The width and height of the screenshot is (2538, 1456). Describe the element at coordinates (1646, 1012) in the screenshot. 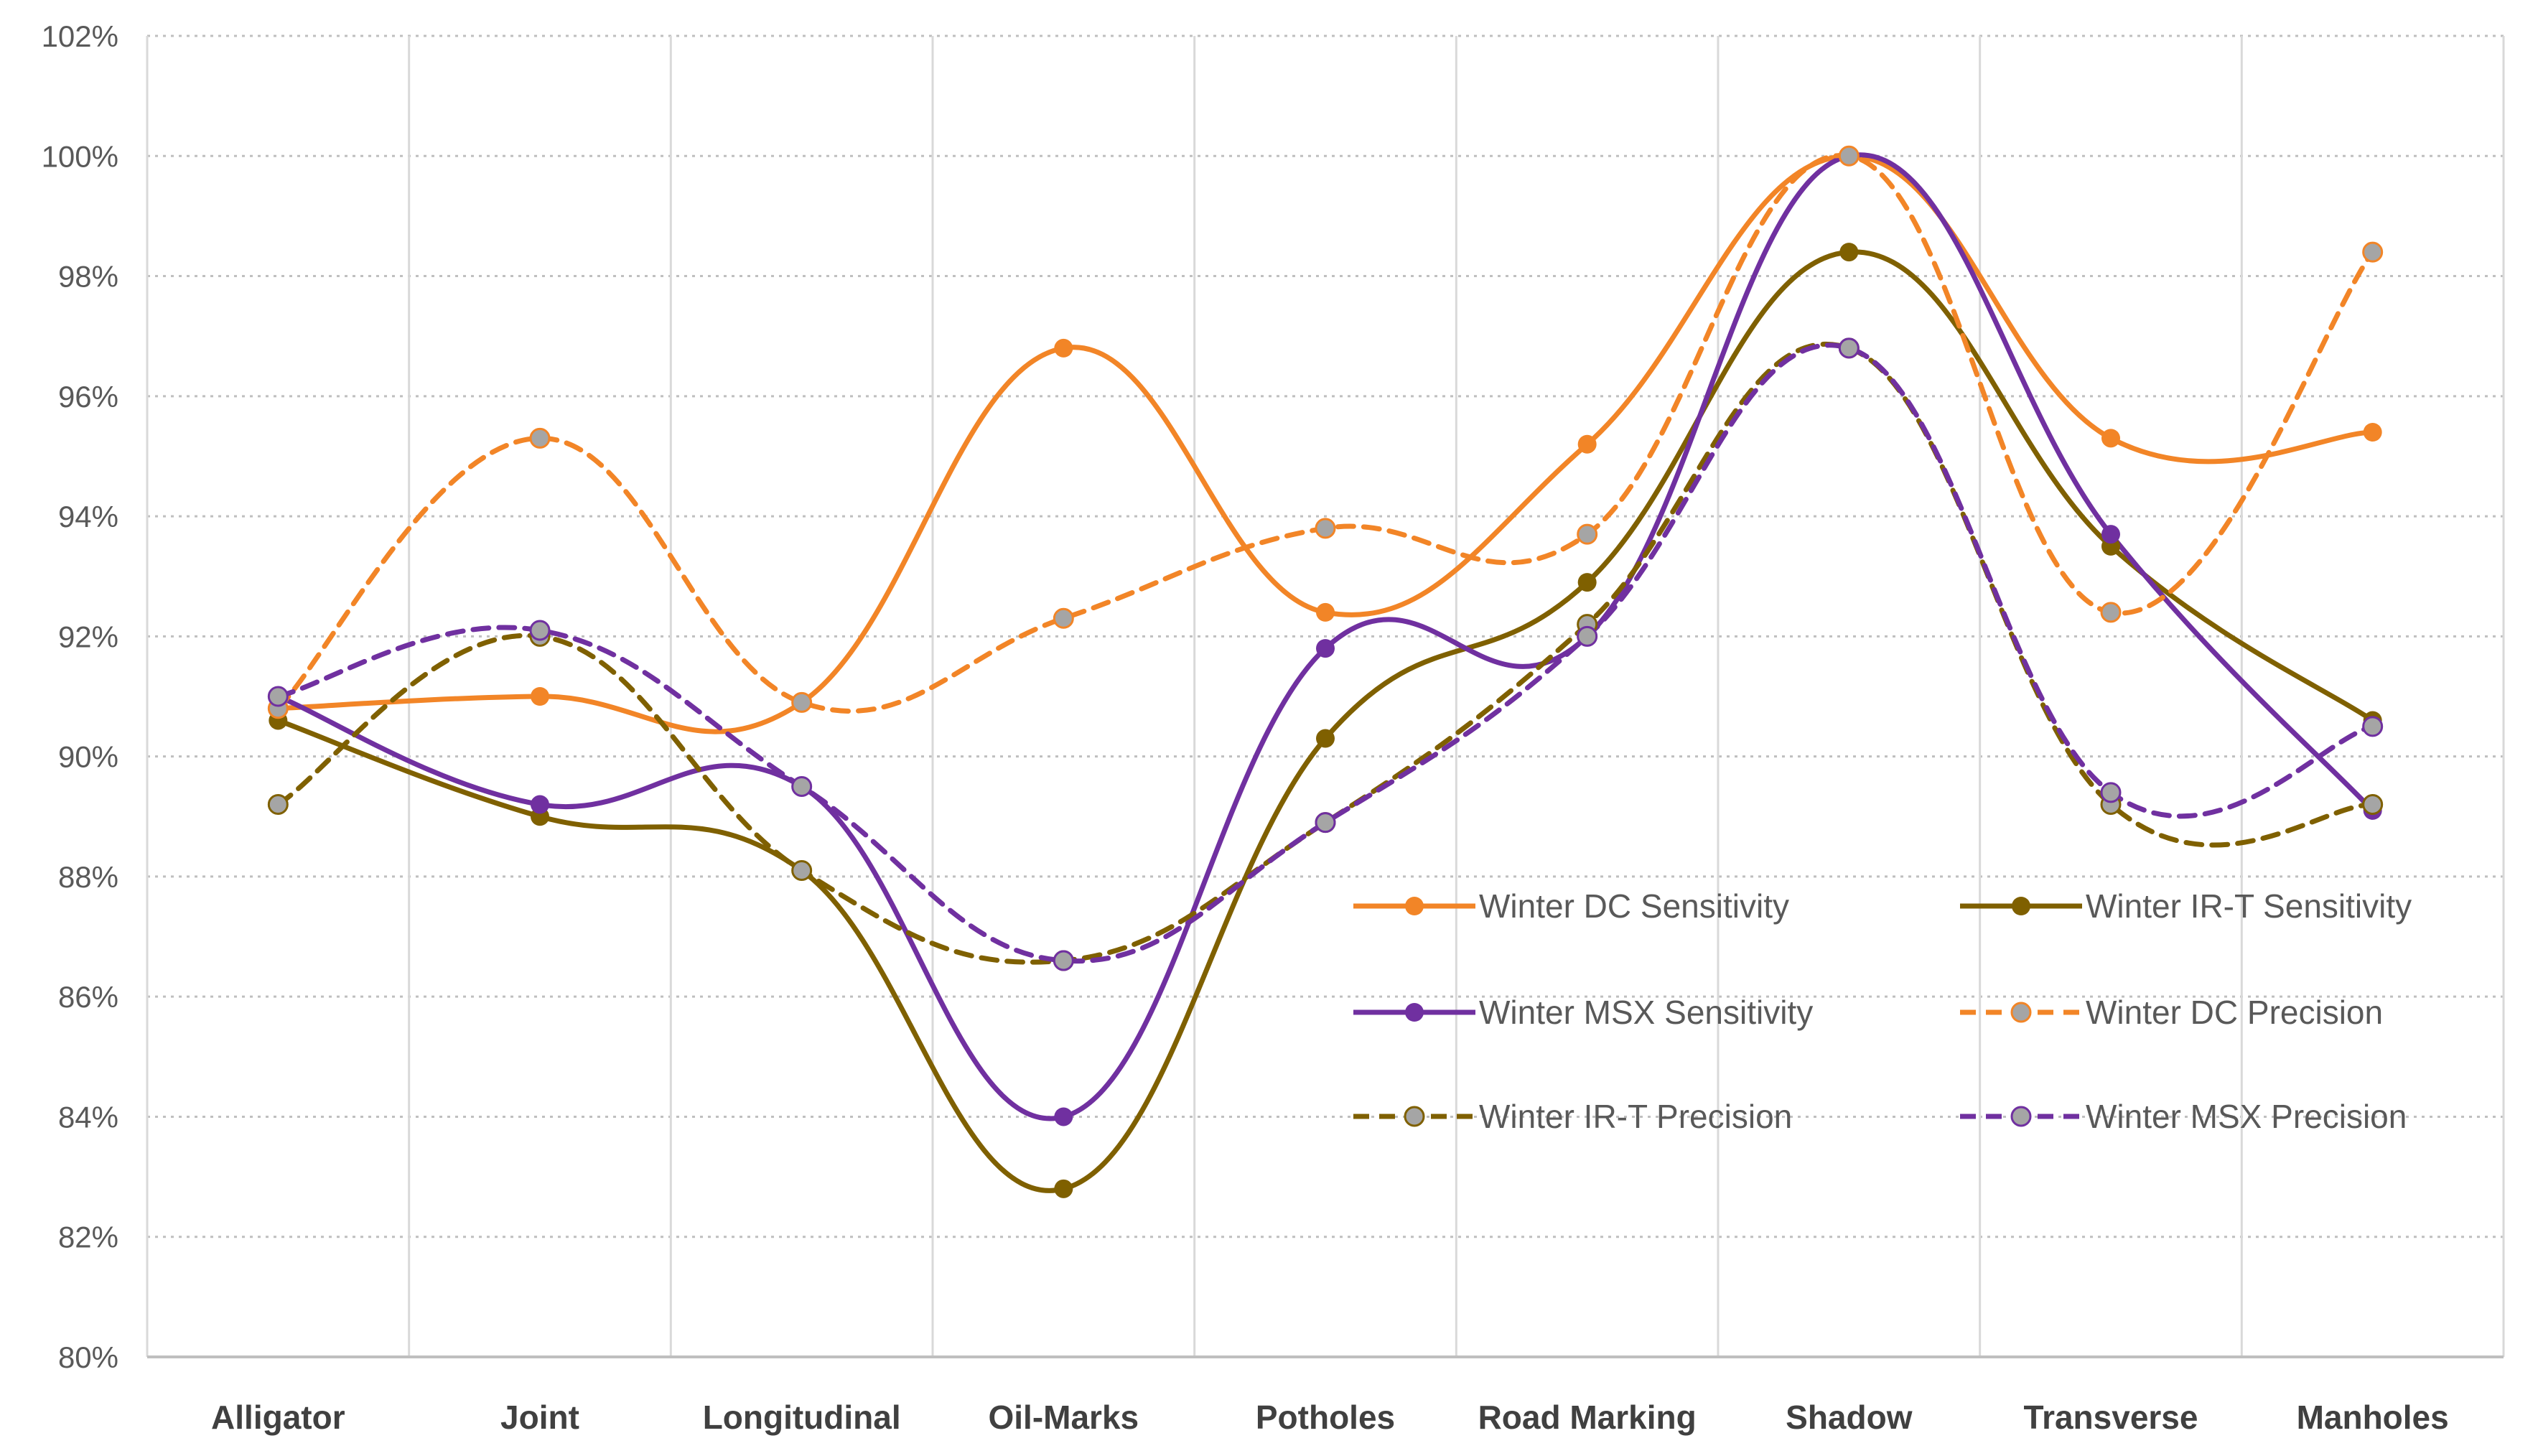

I see `legend-label: Winter MSX Sensitivity` at that location.